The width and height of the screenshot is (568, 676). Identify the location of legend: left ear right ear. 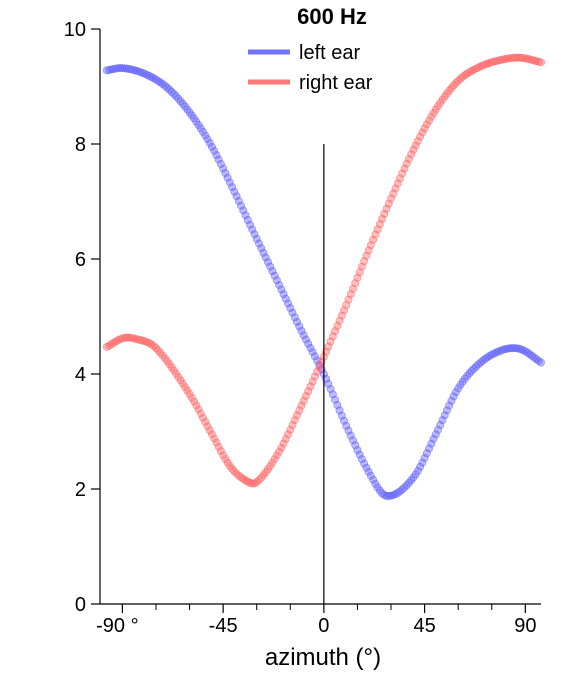
(310, 68).